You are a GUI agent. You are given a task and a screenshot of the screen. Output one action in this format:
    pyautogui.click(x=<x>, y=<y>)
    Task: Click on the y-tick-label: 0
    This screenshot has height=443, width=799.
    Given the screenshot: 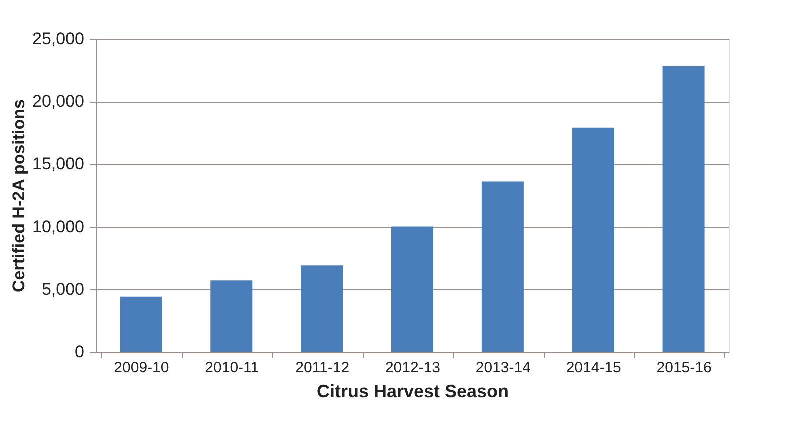 What is the action you would take?
    pyautogui.click(x=79, y=352)
    